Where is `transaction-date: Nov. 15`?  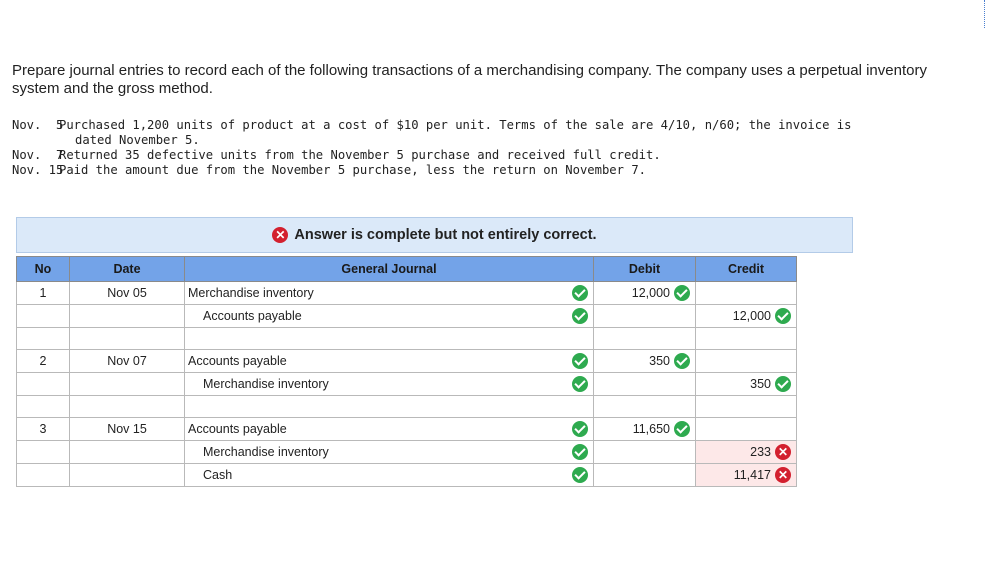 transaction-date: Nov. 15 is located at coordinates (38, 170).